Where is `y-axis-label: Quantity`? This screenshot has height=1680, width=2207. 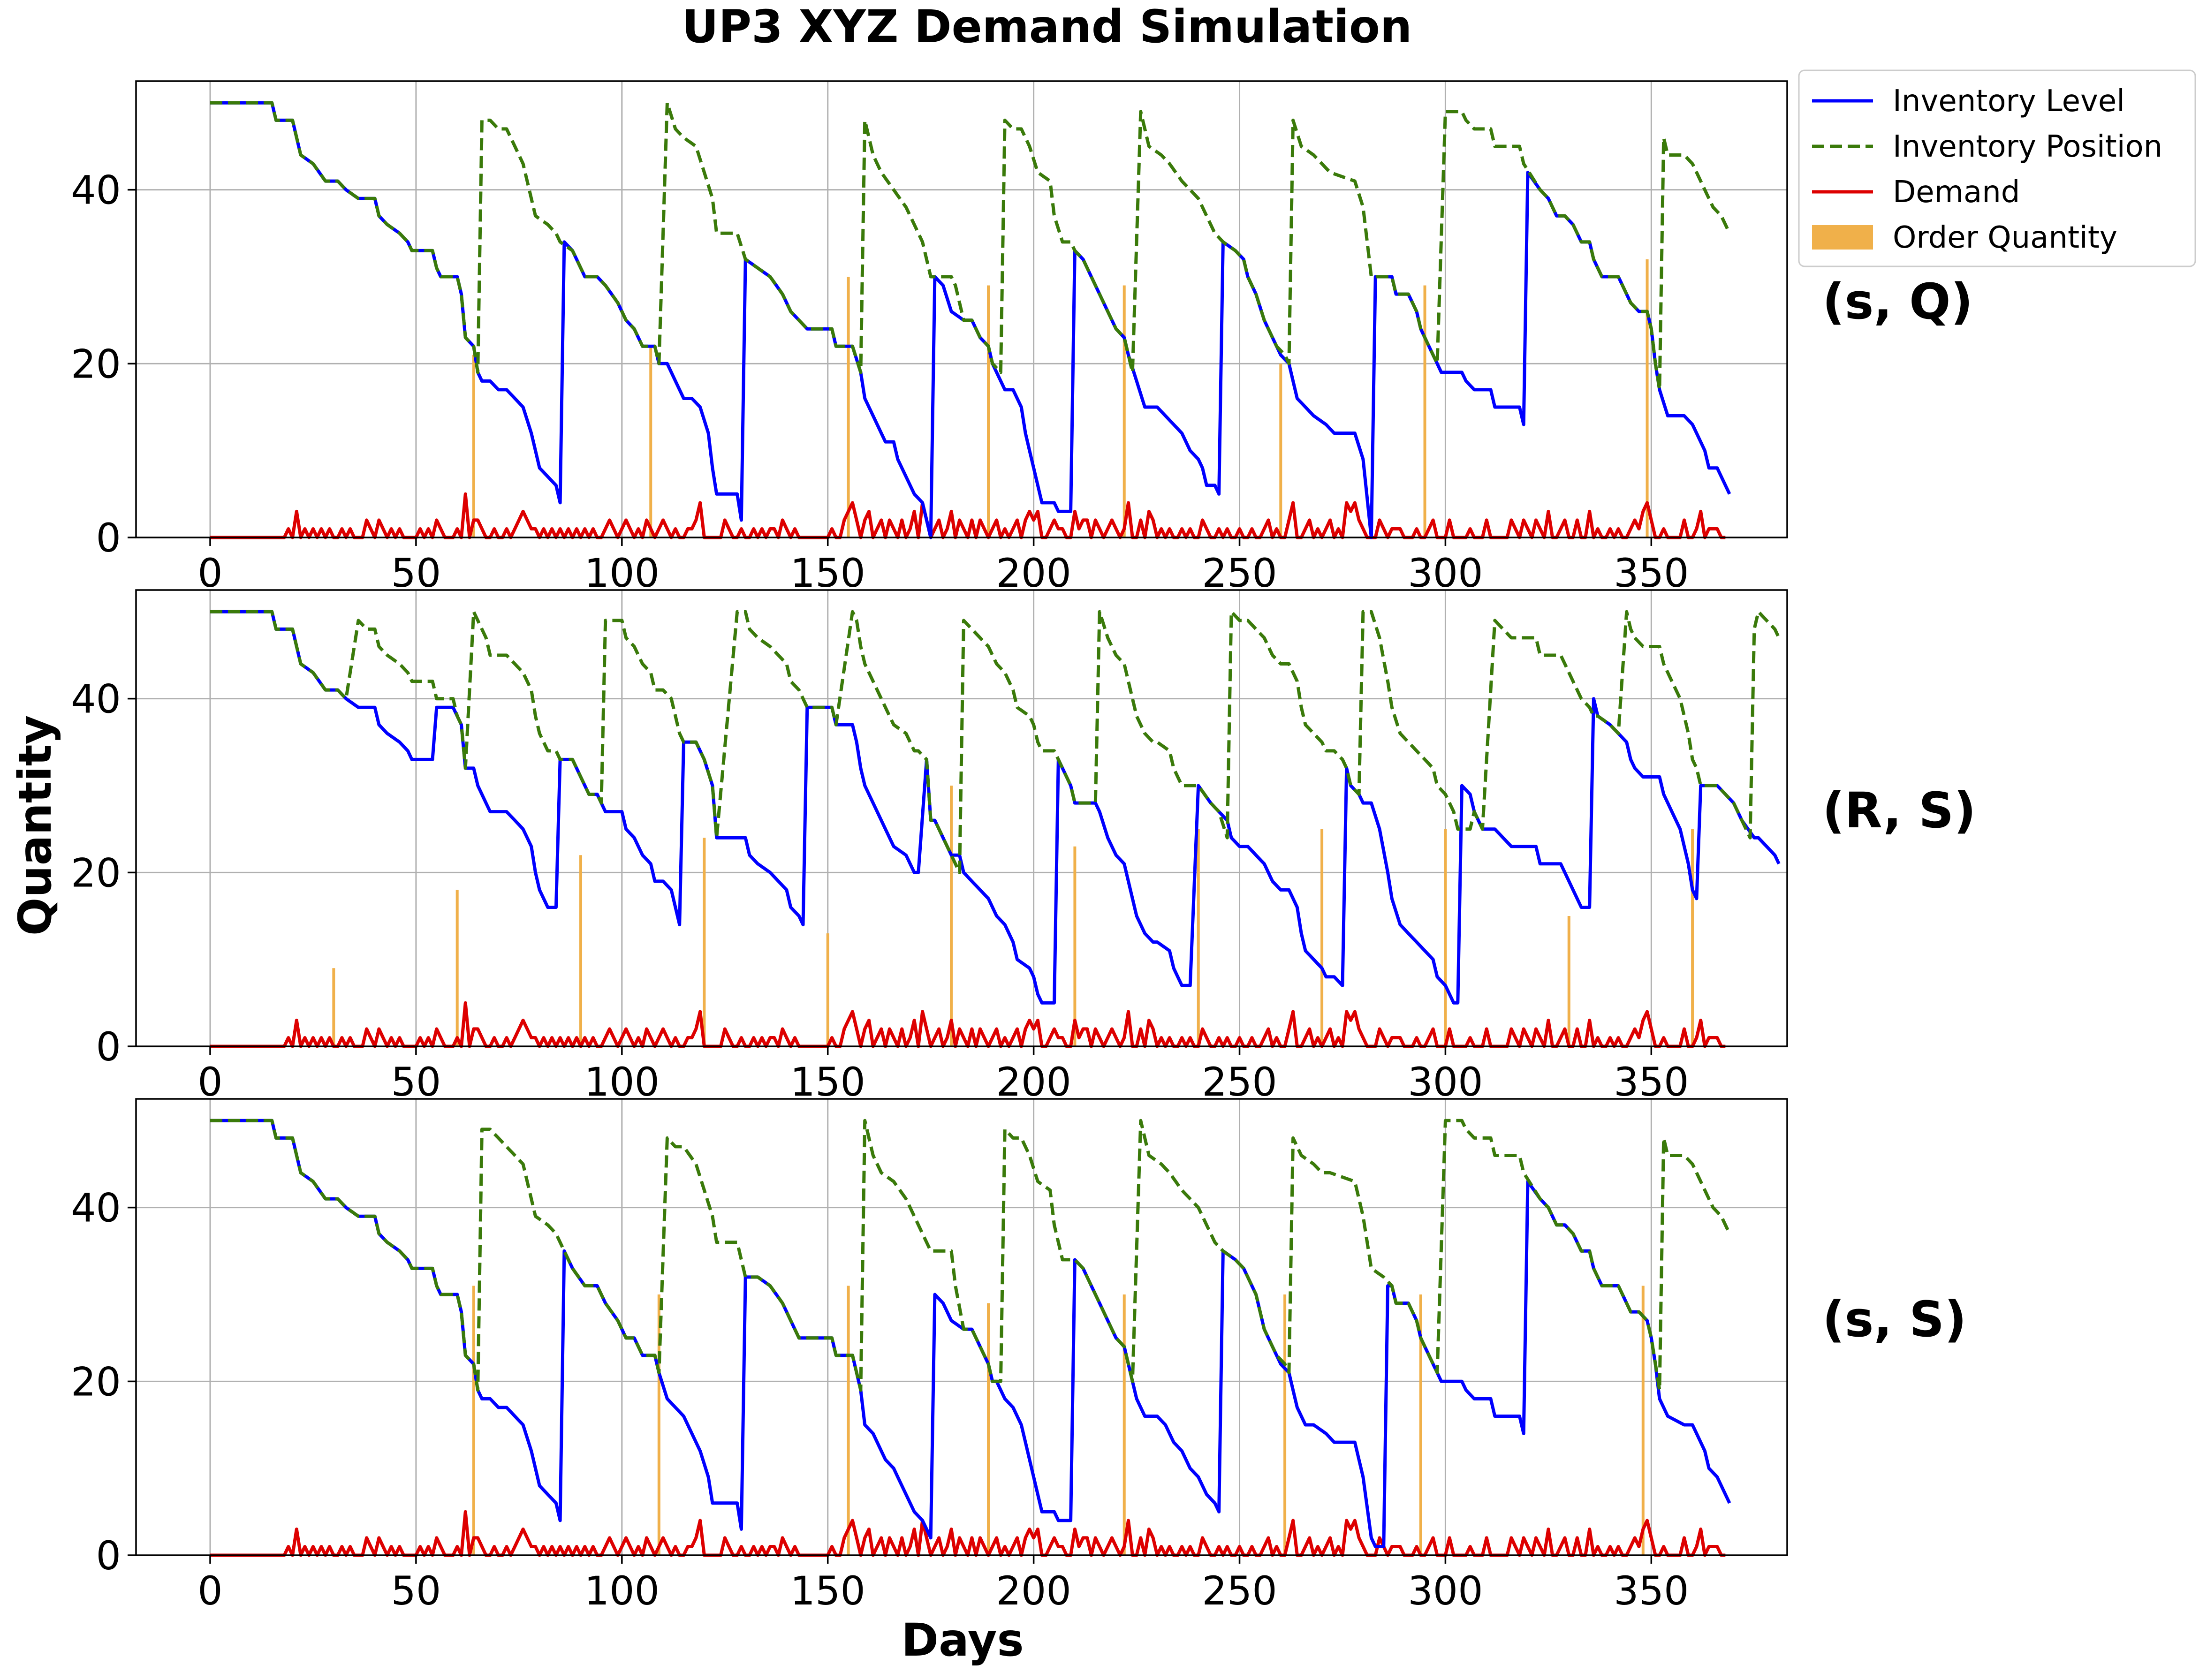
y-axis-label: Quantity is located at coordinates (35, 825).